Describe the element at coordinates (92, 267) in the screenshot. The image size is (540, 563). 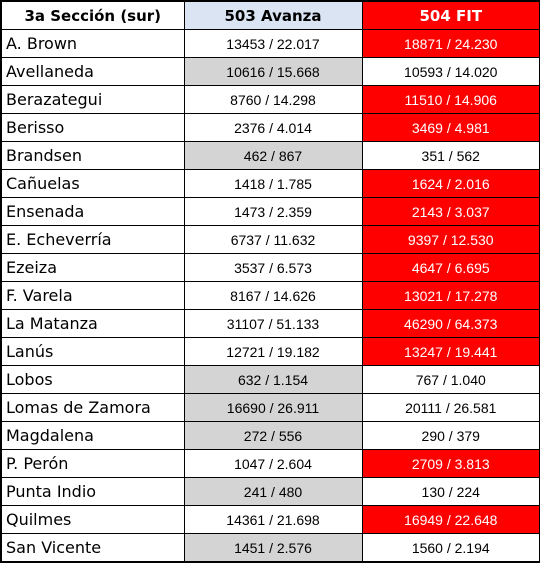
I see `municipality-name: Ezeiza` at that location.